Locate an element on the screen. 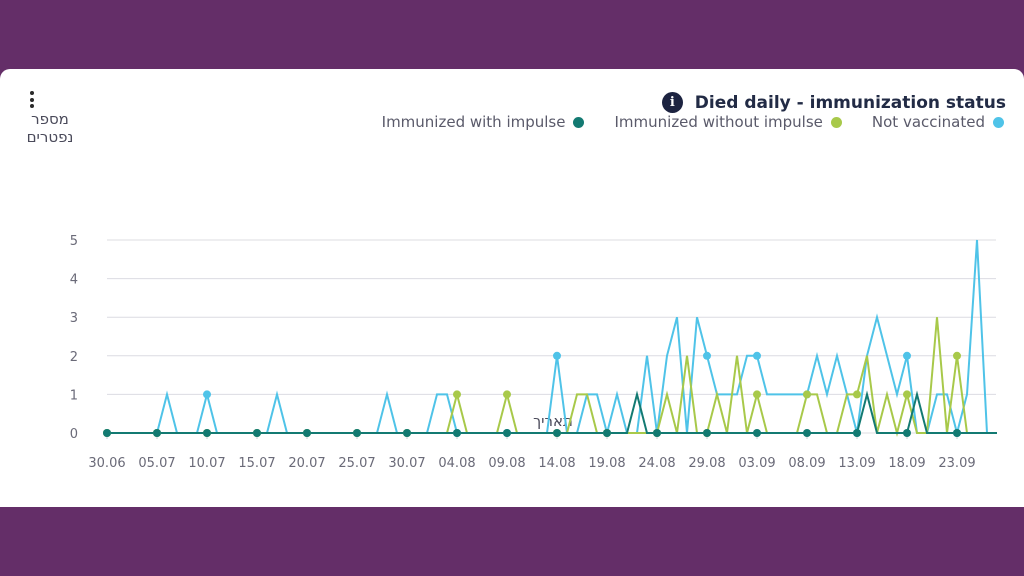 This screenshot has height=576, width=1024. x-tick-label: 05.07 is located at coordinates (156, 463).